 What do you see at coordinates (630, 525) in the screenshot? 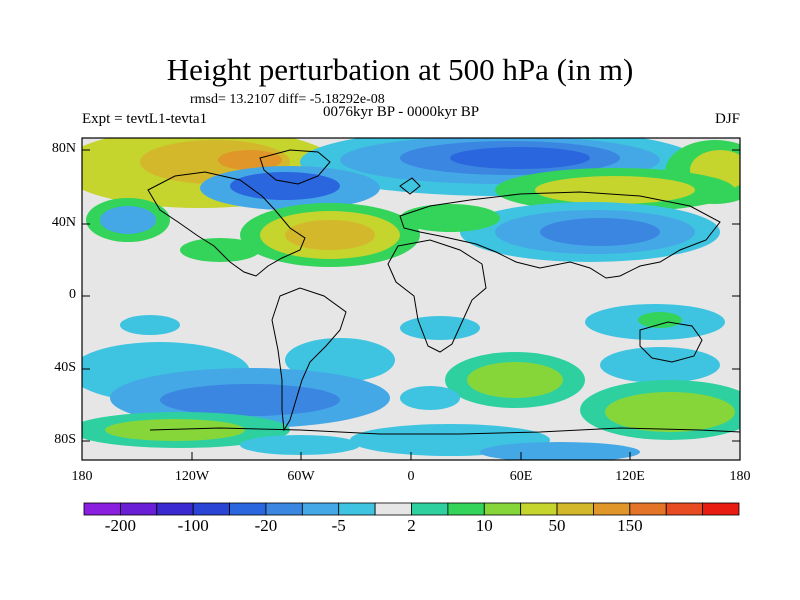
I see `colorbar-label: 150` at bounding box center [630, 525].